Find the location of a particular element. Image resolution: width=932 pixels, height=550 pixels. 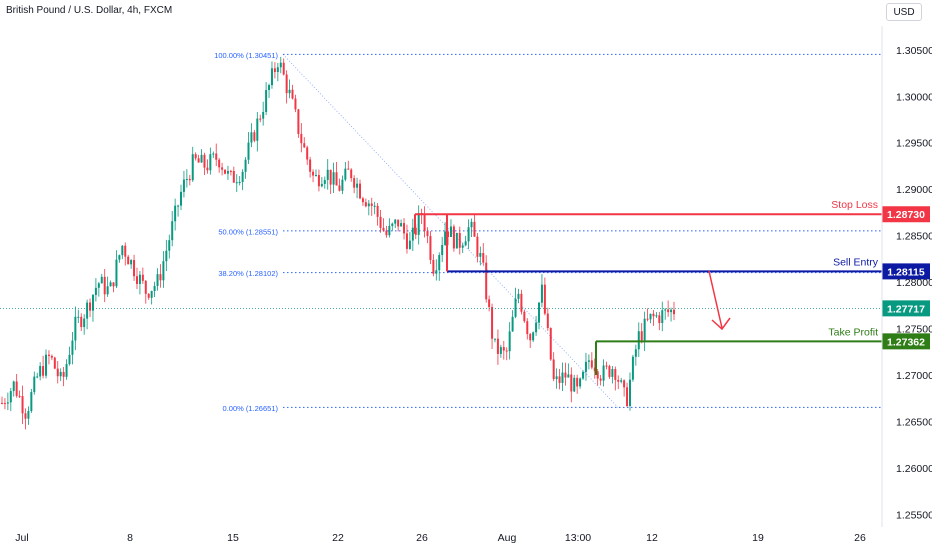

current-price-tag is located at coordinates (906, 308).